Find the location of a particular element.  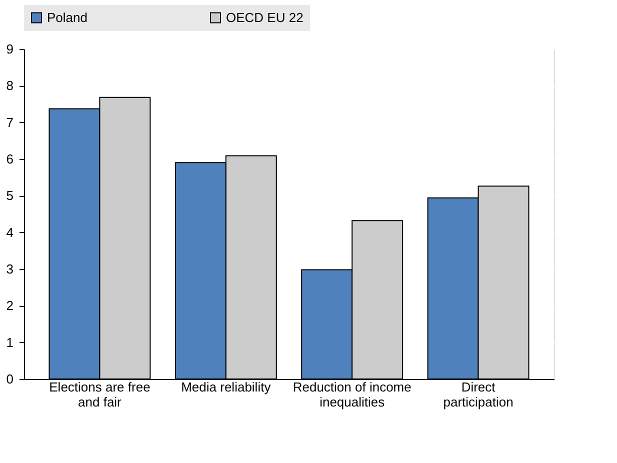

x-tick-label: Media reliability is located at coordinates (226, 387).